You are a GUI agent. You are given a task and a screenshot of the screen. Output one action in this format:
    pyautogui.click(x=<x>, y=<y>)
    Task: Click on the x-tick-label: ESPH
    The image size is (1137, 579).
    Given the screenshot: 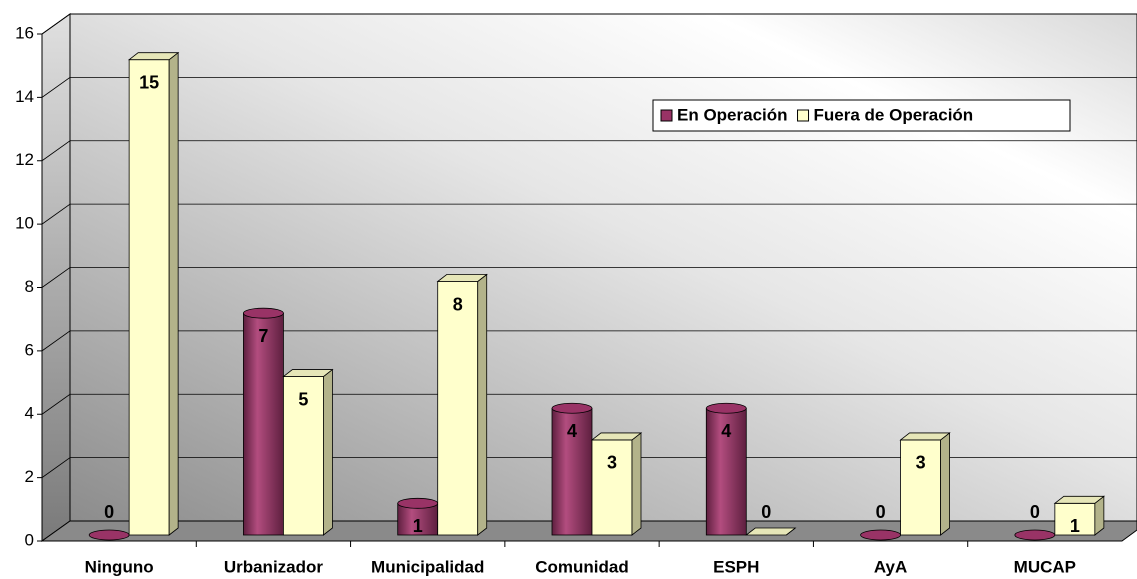 What is the action you would take?
    pyautogui.click(x=736, y=566)
    